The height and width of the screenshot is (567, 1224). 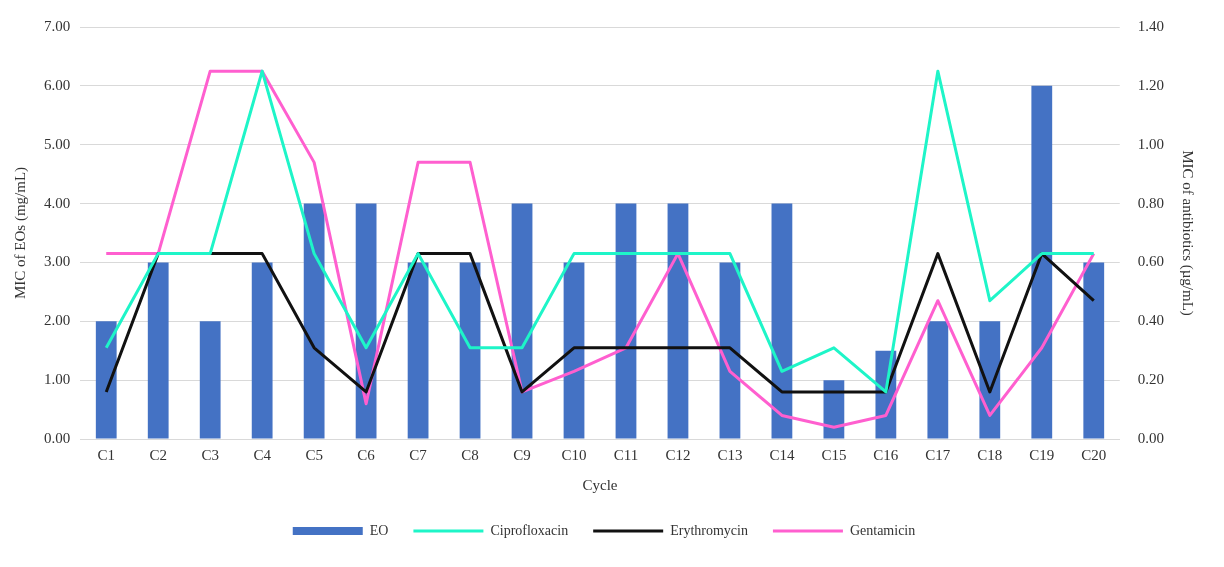 I want to click on x-tick-label: C12, so click(x=678, y=454).